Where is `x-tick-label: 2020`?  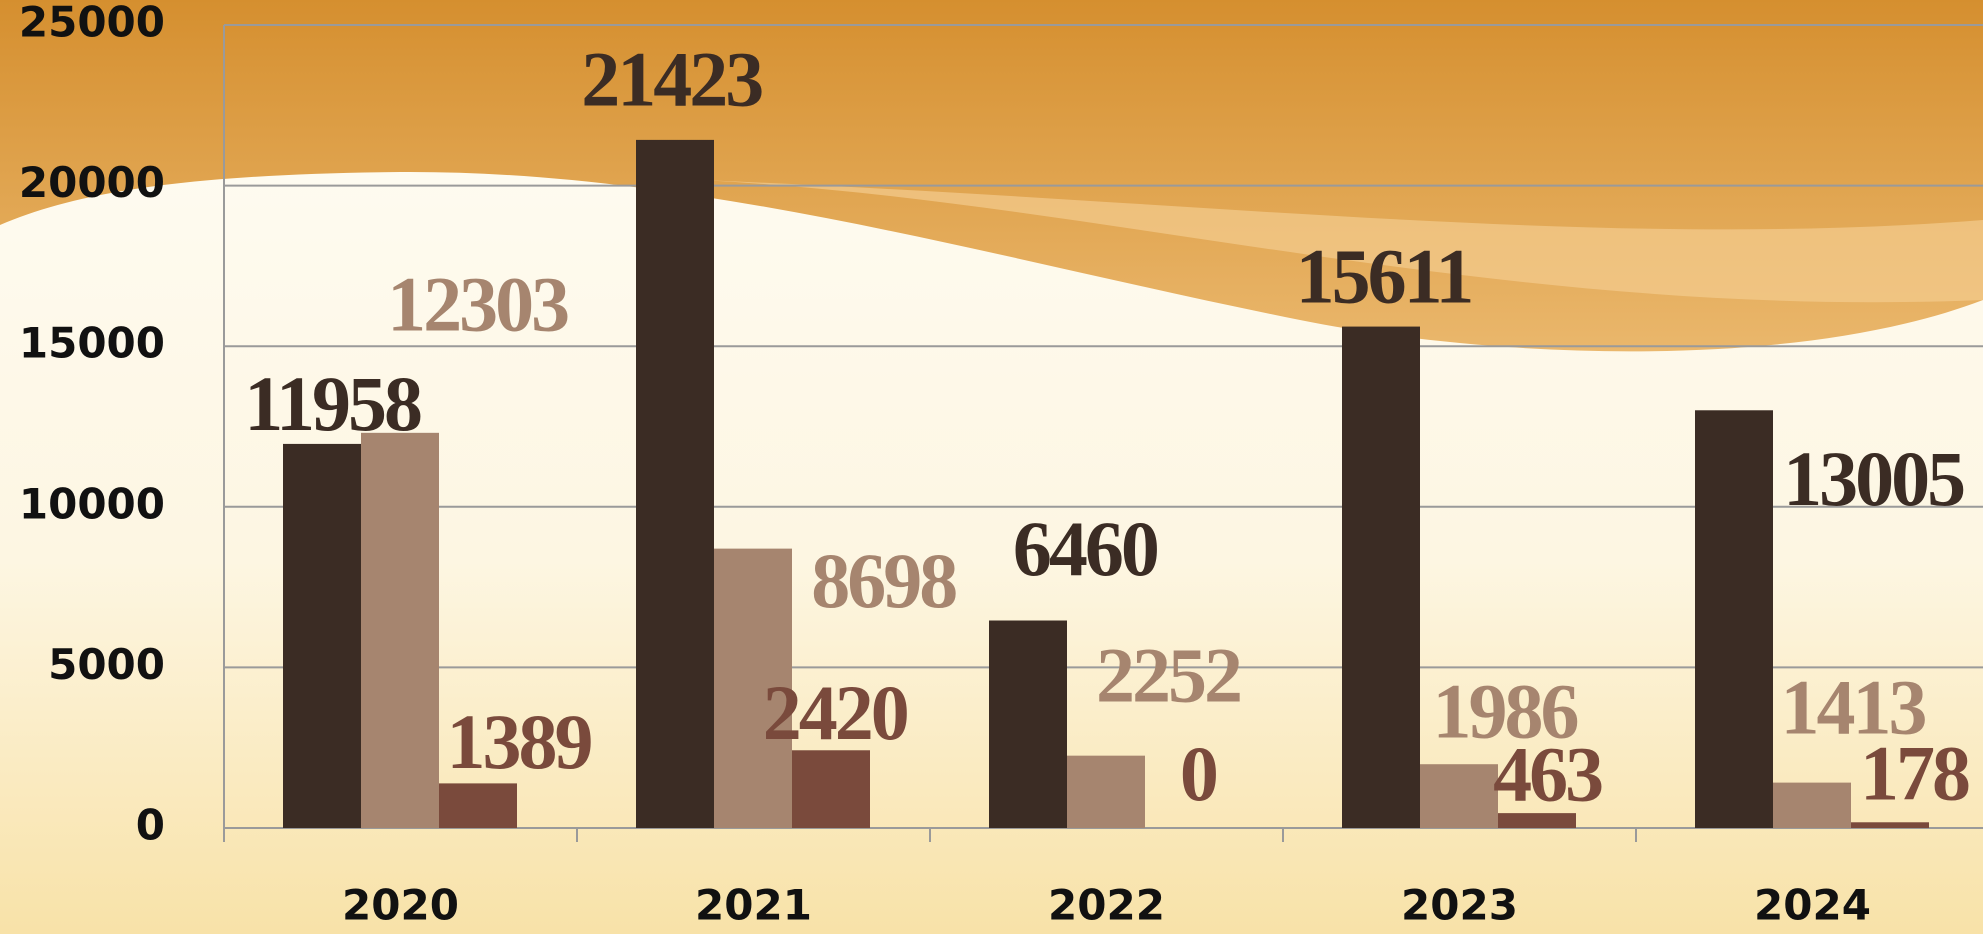
x-tick-label: 2020 is located at coordinates (400, 905).